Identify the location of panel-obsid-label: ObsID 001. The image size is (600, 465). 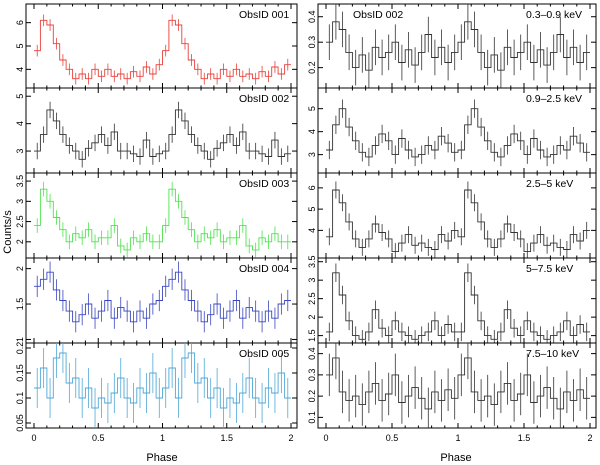
(264, 15).